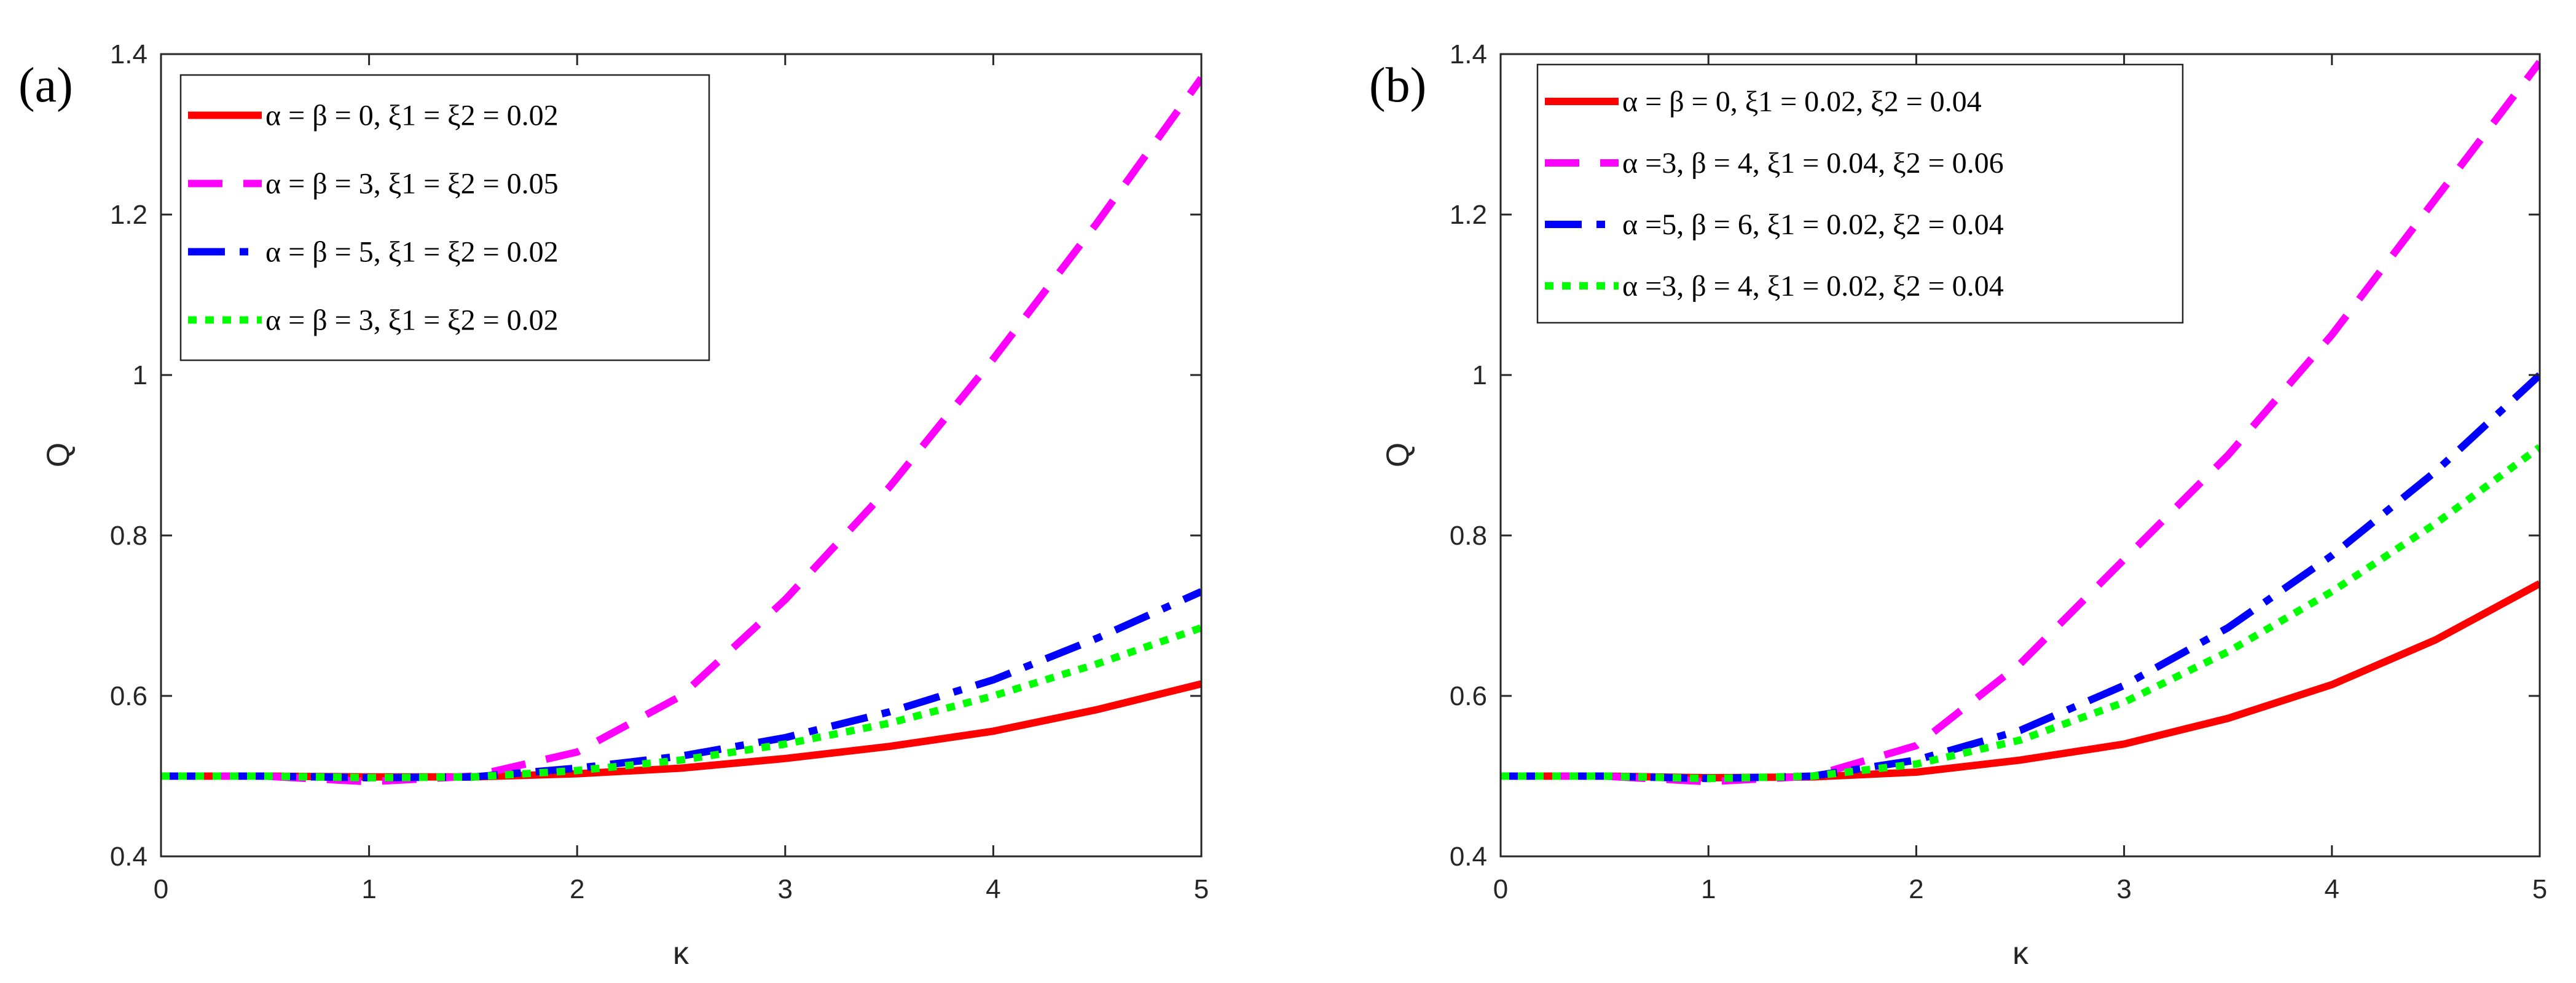 This screenshot has height=983, width=2576. What do you see at coordinates (412, 252) in the screenshot?
I see `legend-entry: α = β = 5, ξ1 = ξ2 = 0.02` at bounding box center [412, 252].